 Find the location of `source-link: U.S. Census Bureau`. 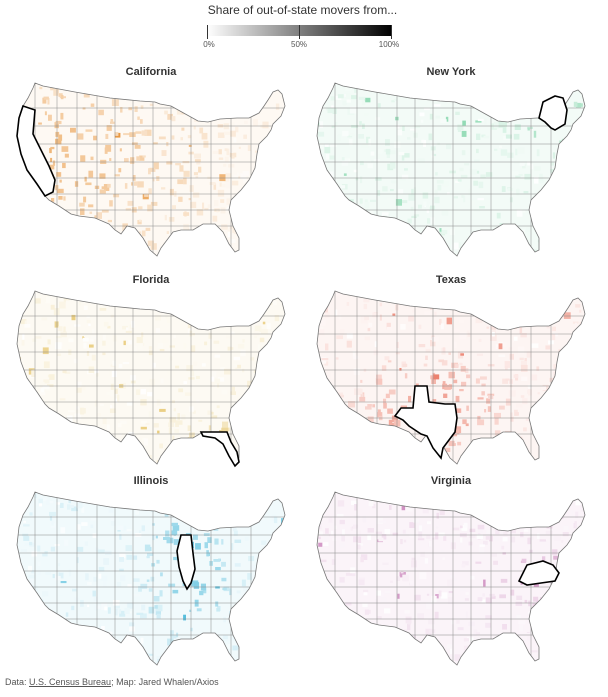

source-link: U.S. Census Bureau is located at coordinates (70, 682).